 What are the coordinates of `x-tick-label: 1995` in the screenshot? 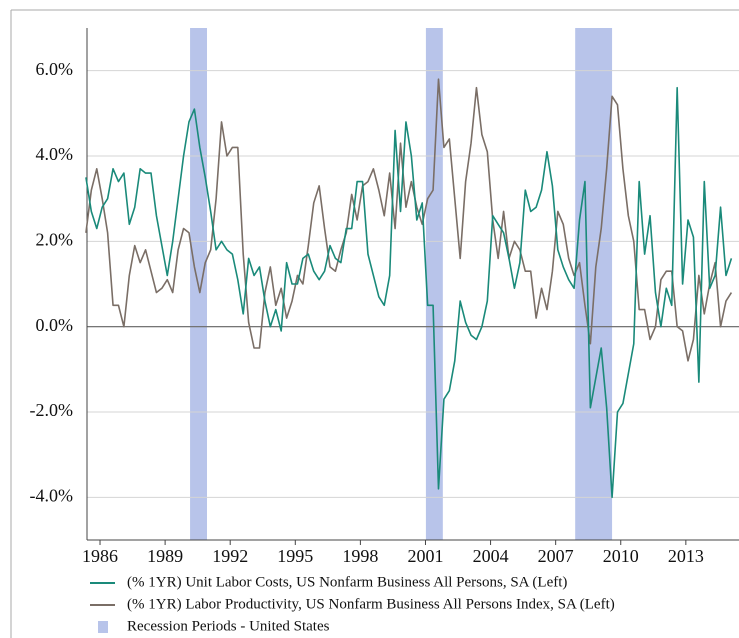 It's located at (295, 556).